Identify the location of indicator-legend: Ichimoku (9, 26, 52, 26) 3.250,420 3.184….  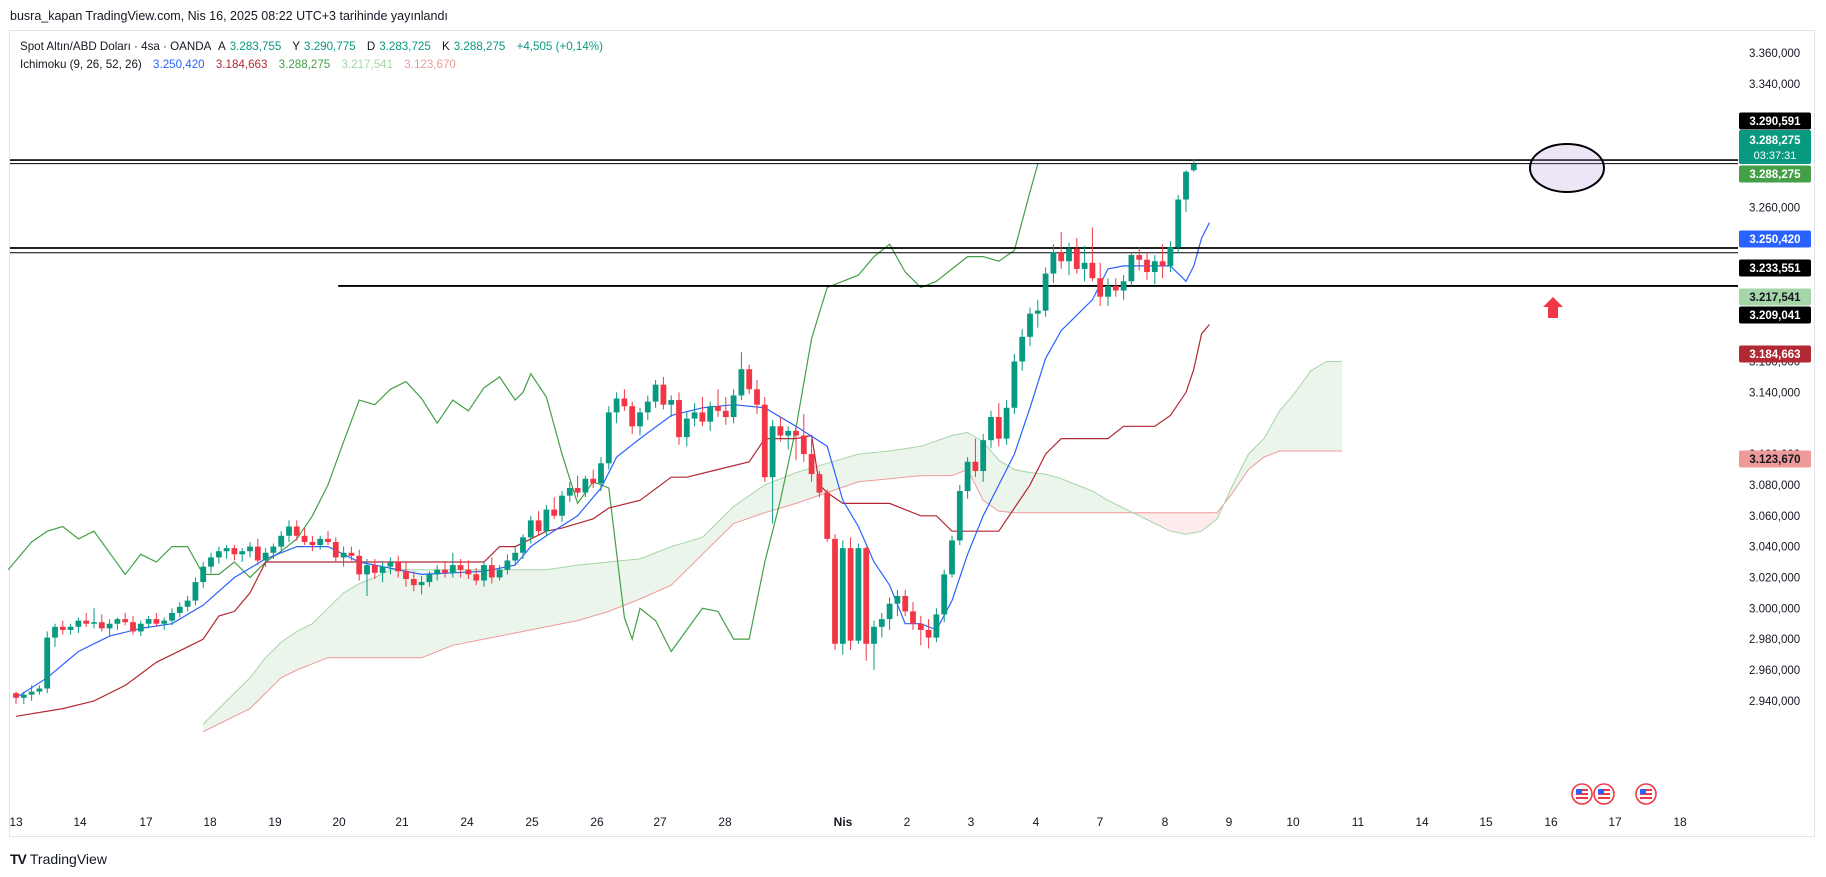
(240, 64).